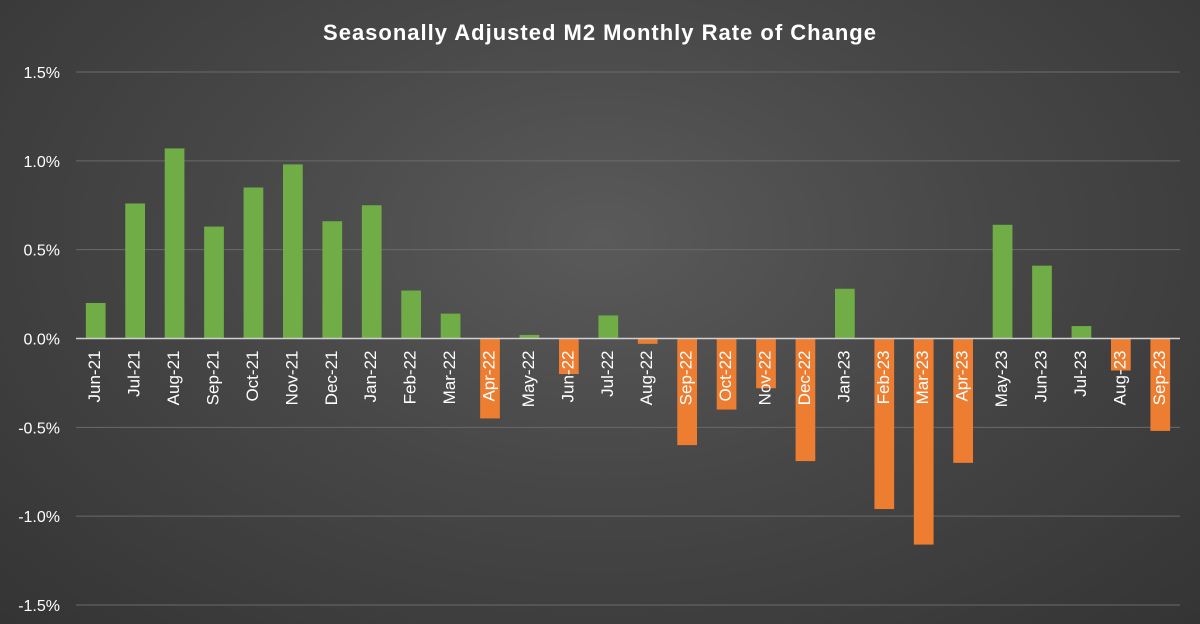  What do you see at coordinates (42, 73) in the screenshot?
I see `y-tick-label: 1.5%` at bounding box center [42, 73].